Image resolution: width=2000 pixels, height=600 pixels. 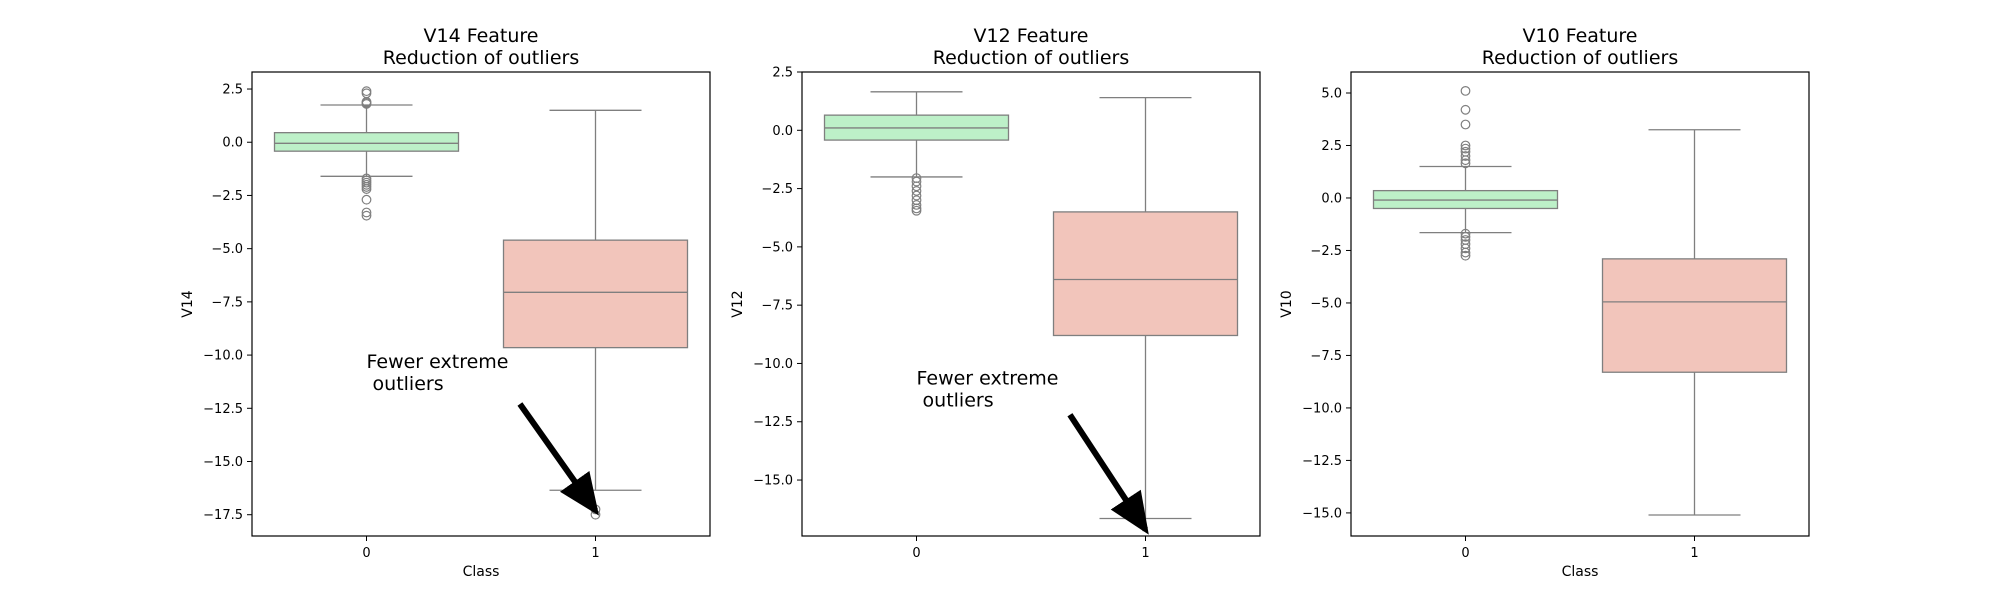 What do you see at coordinates (1331, 93) in the screenshot?
I see `y-tick-label: 5.0` at bounding box center [1331, 93].